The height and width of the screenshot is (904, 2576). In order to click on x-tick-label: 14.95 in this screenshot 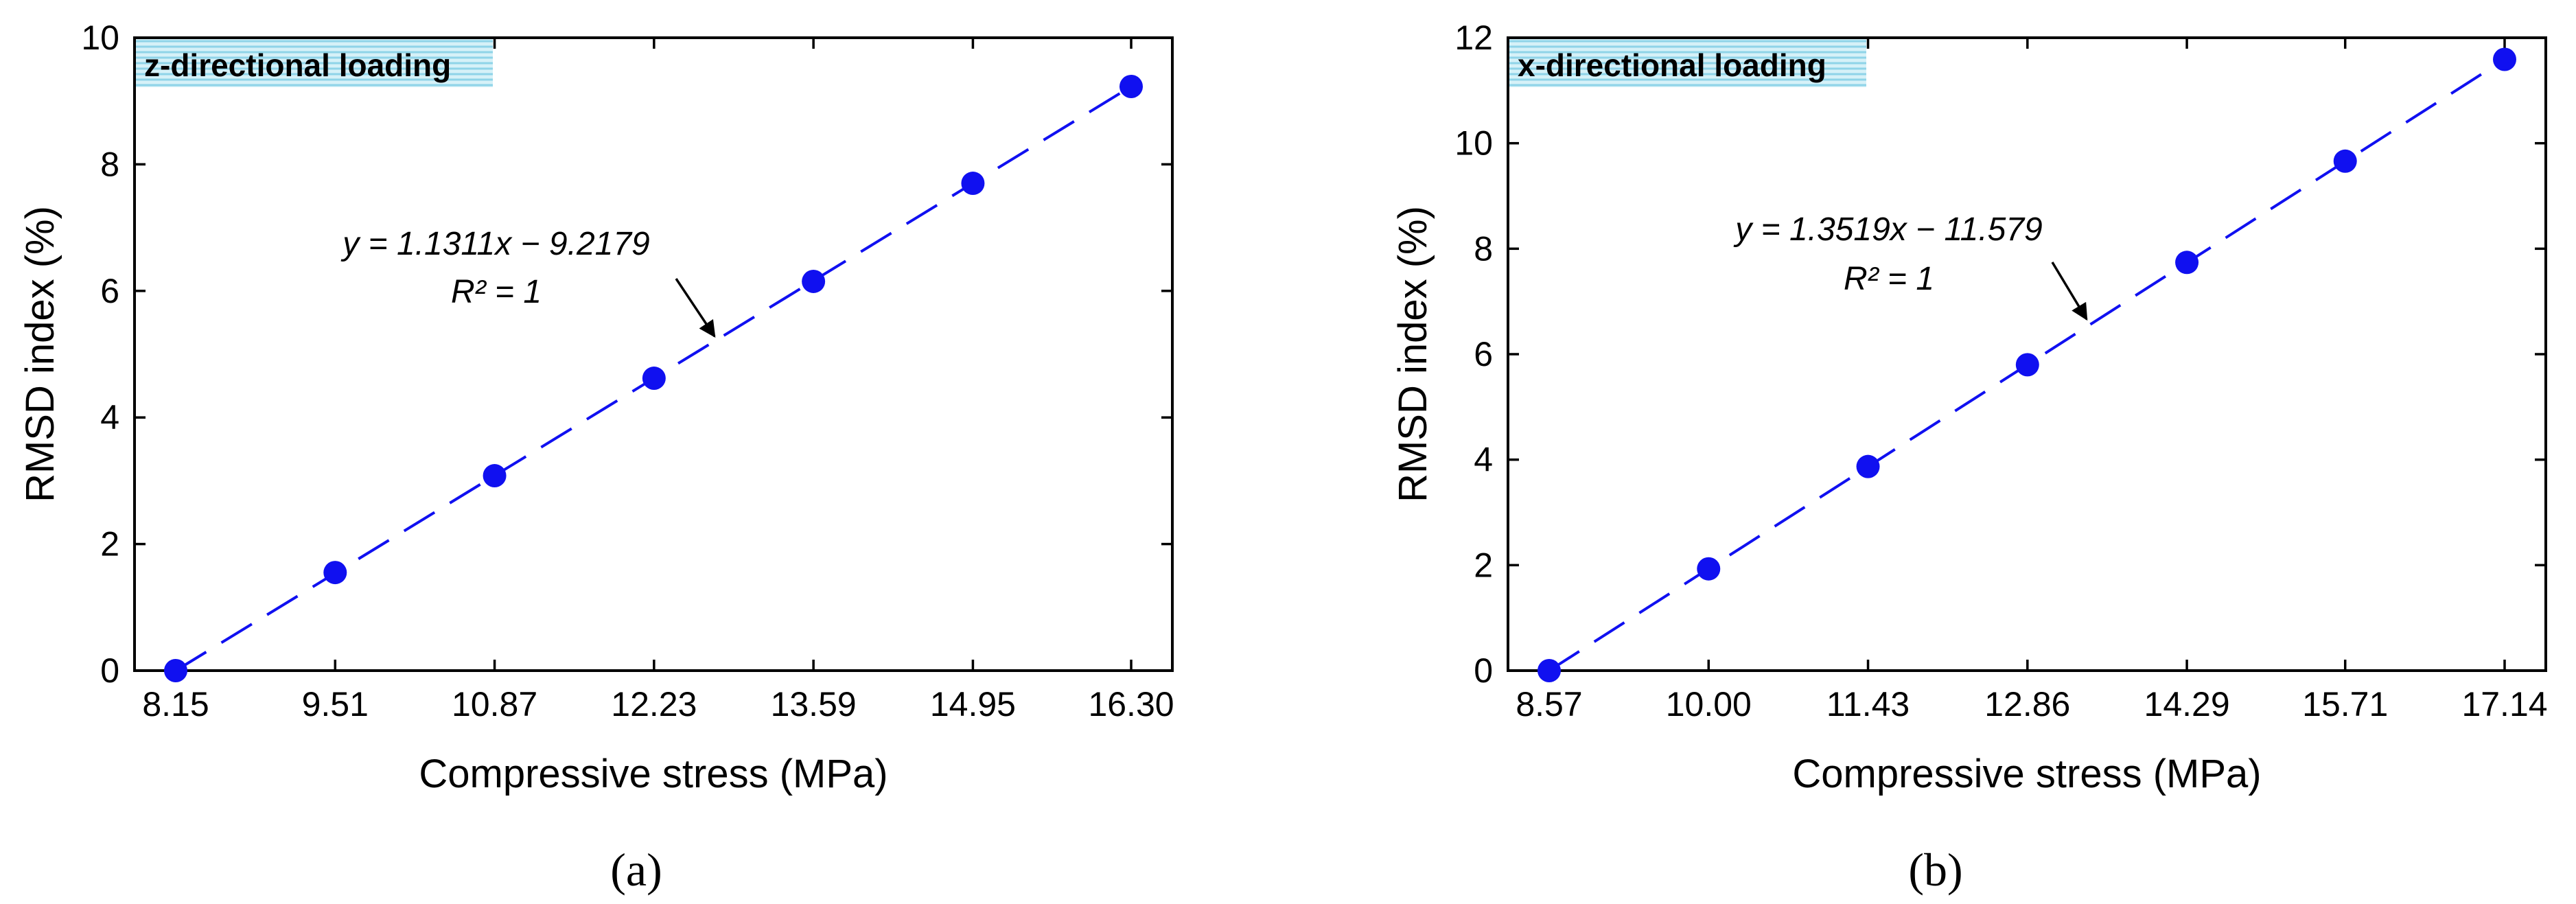, I will do `click(973, 704)`.